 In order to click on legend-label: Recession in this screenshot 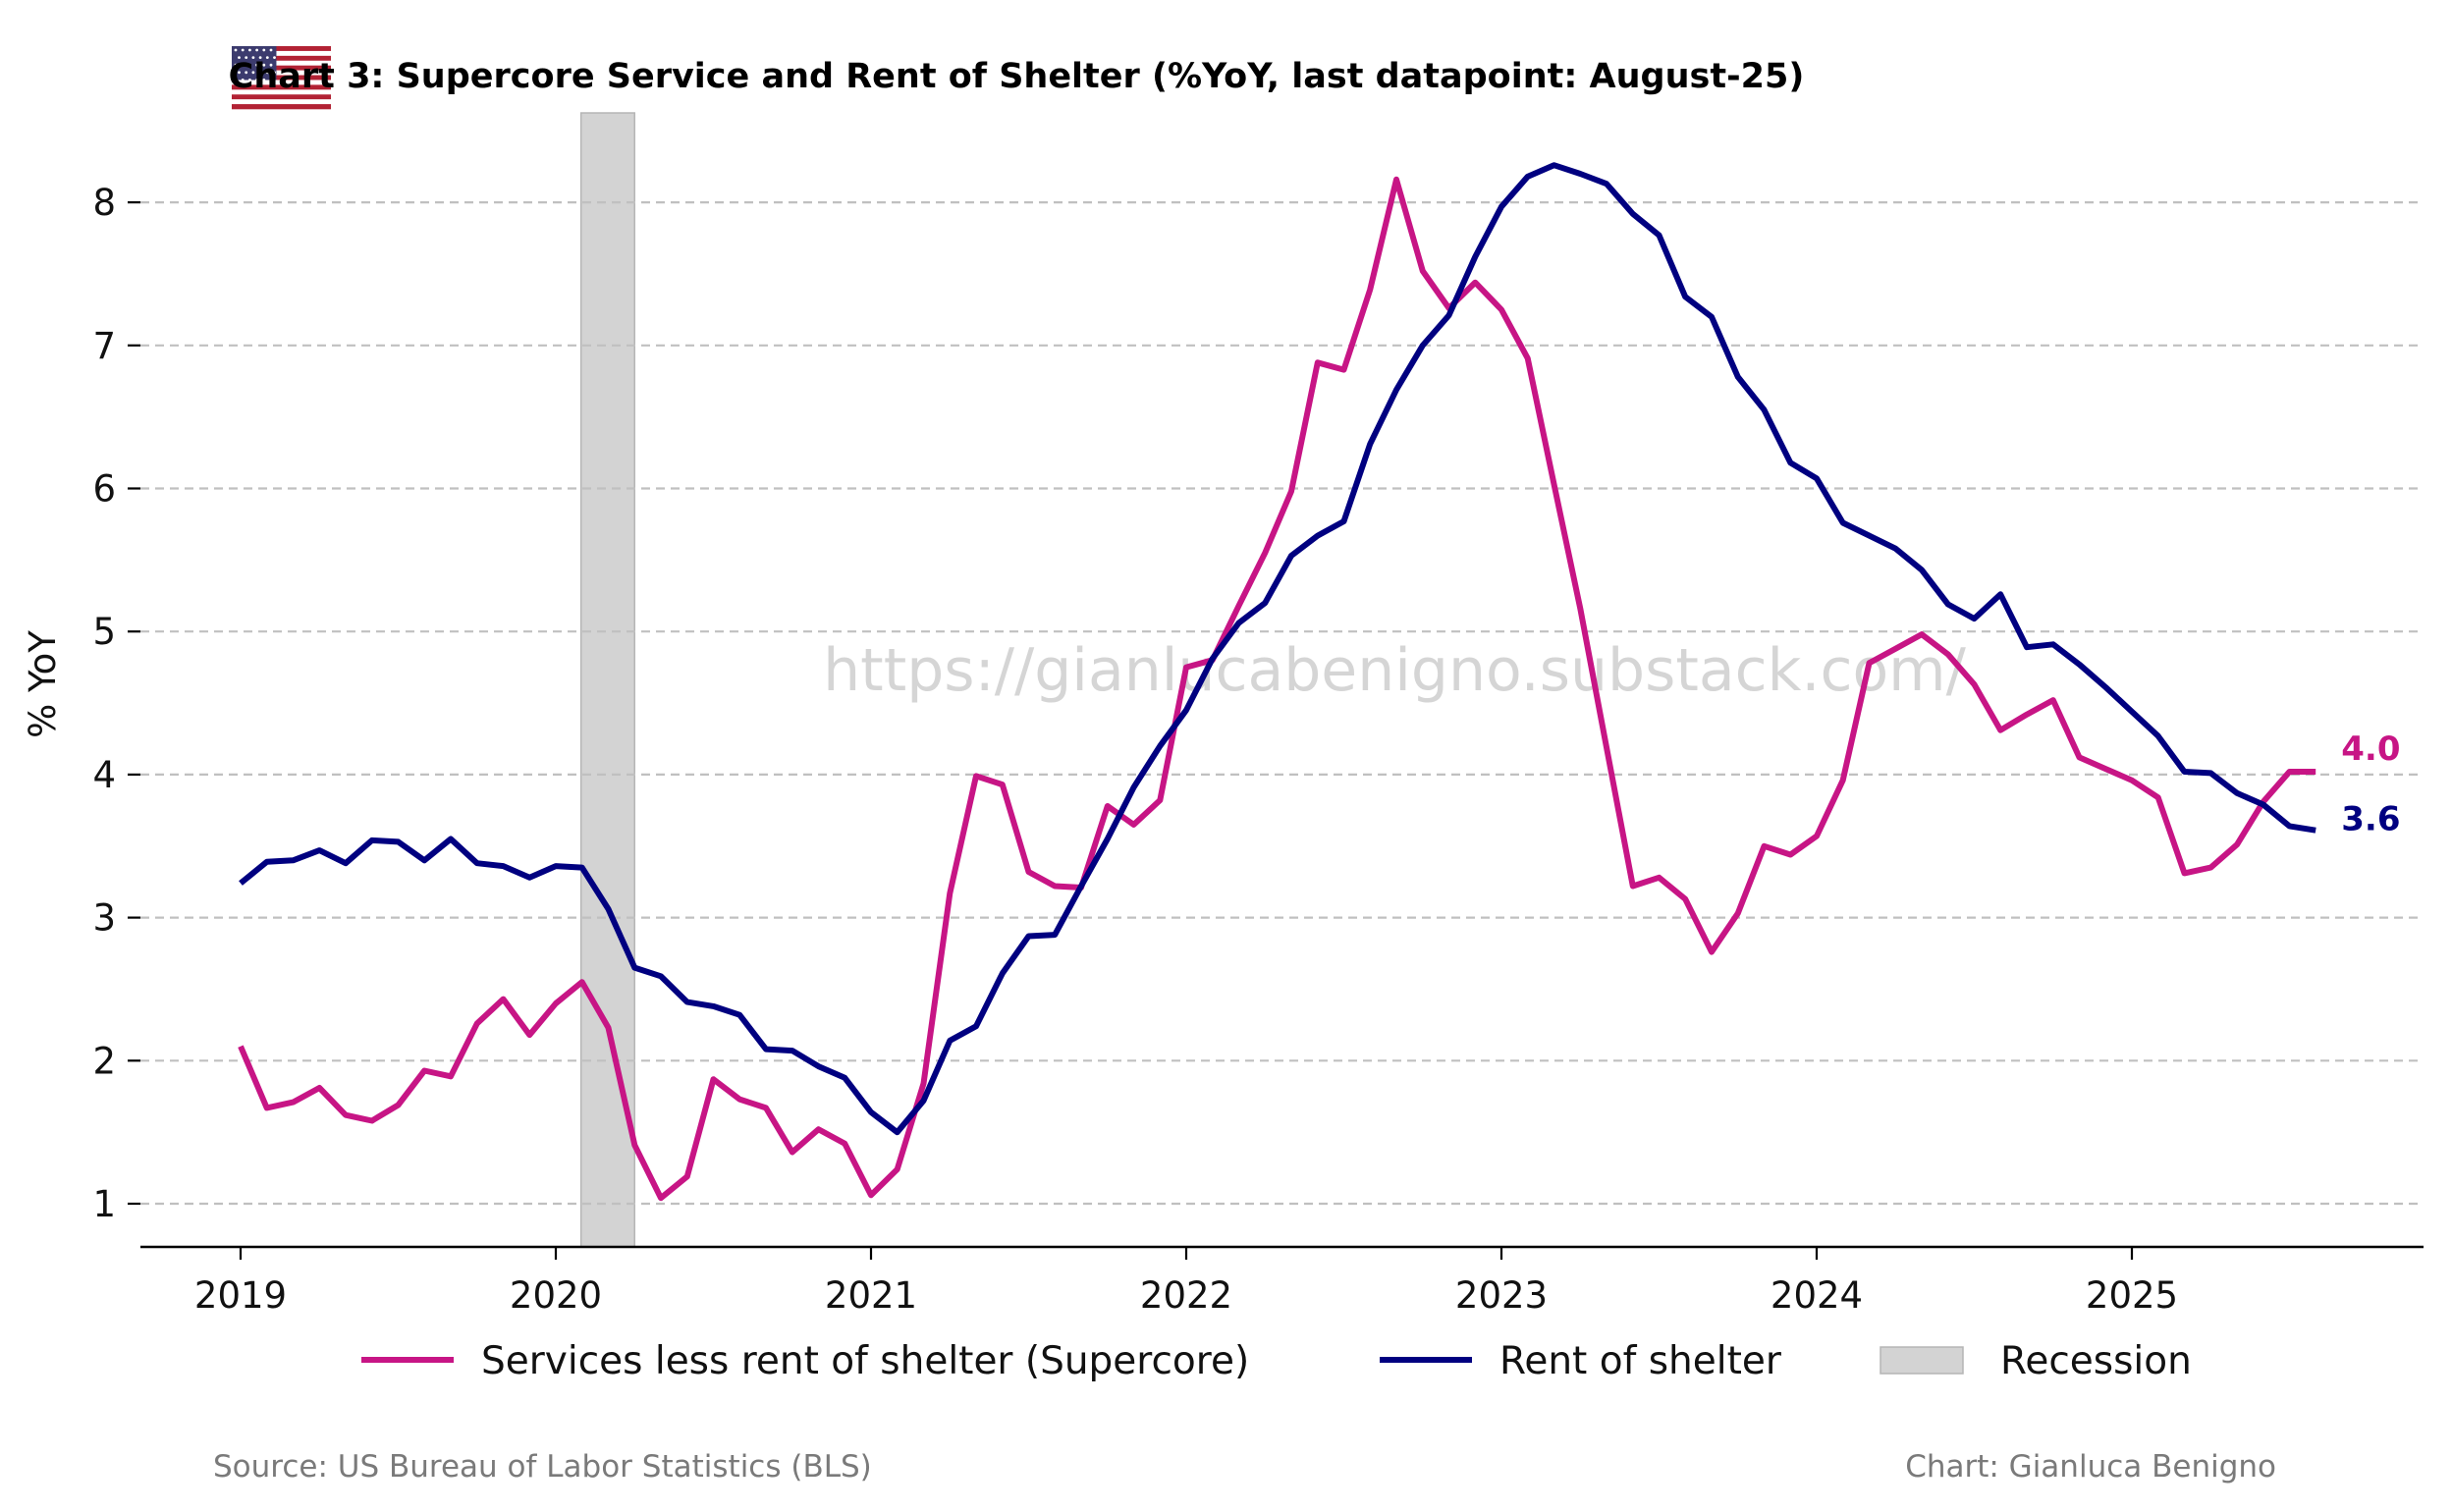, I will do `click(2096, 1361)`.